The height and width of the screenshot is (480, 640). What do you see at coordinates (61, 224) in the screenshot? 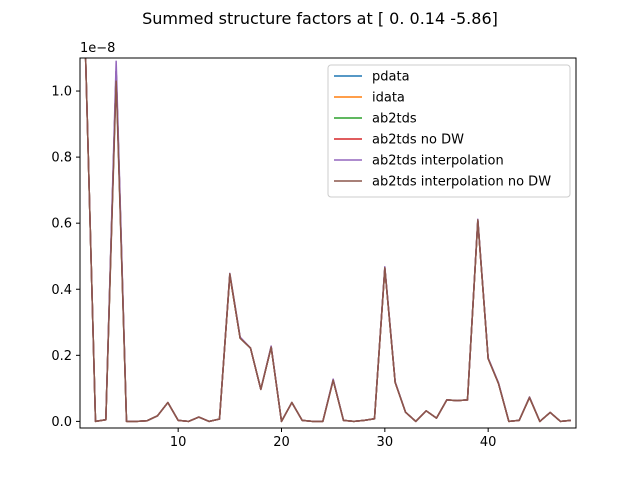
I see `y-tick-label: 0.6` at bounding box center [61, 224].